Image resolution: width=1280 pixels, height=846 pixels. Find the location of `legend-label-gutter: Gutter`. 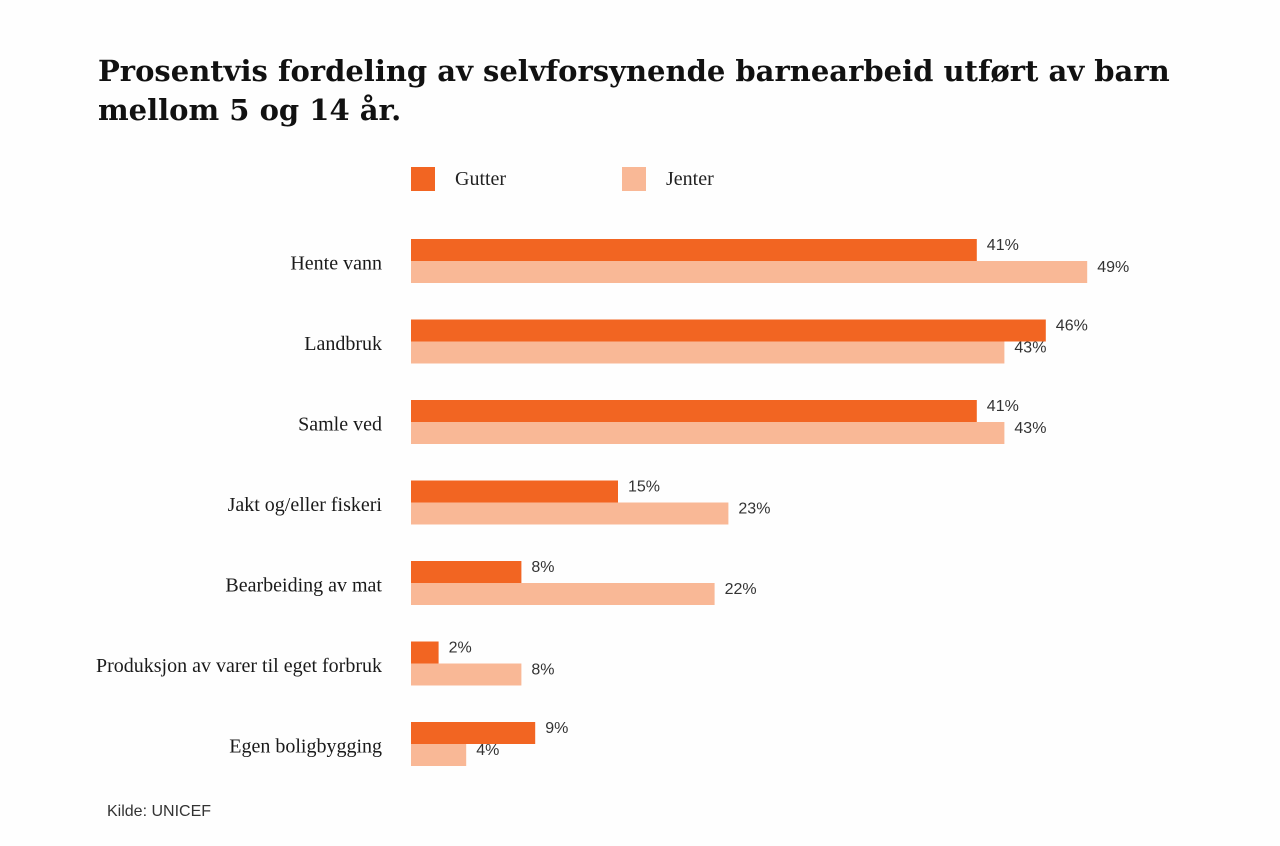

legend-label-gutter: Gutter is located at coordinates (481, 178).